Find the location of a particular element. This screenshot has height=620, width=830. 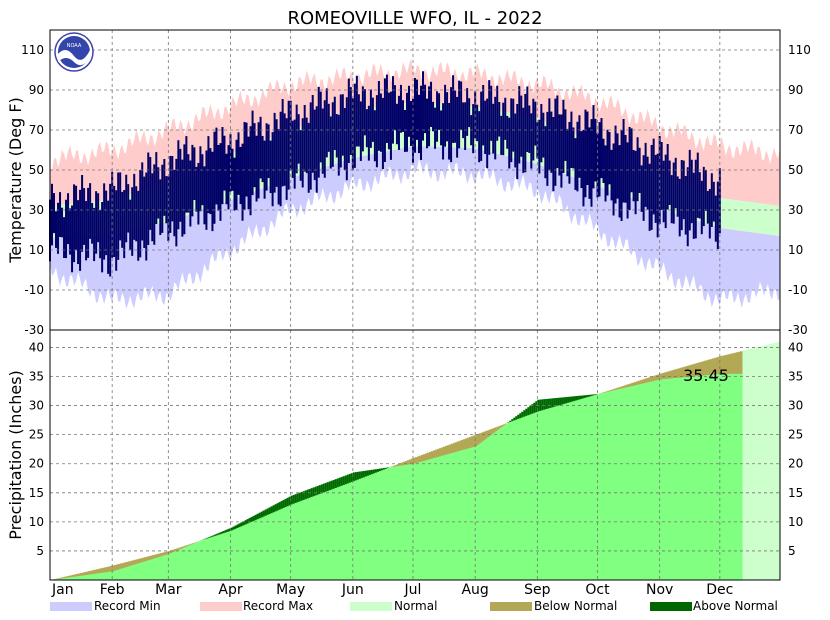

temp-tick-label-left: 70 is located at coordinates (36, 130).